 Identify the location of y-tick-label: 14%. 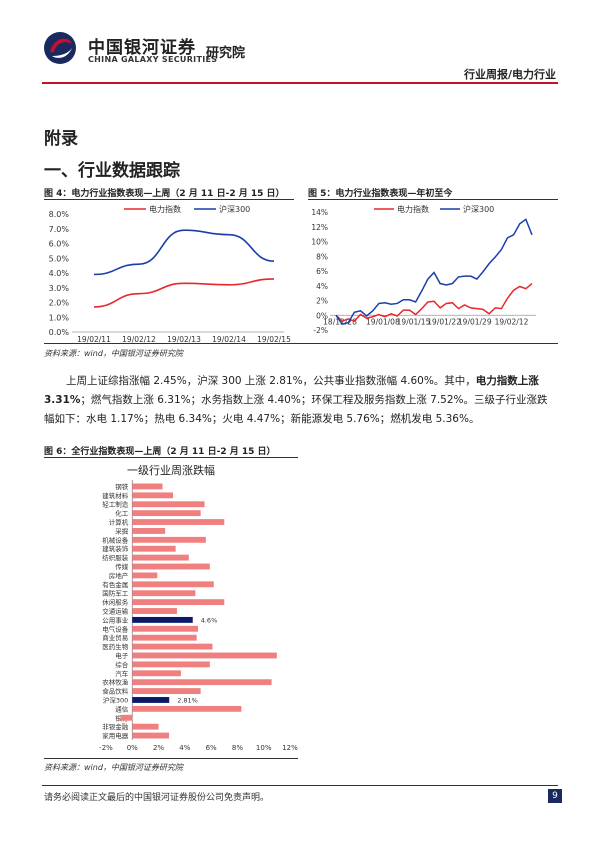
(319, 212).